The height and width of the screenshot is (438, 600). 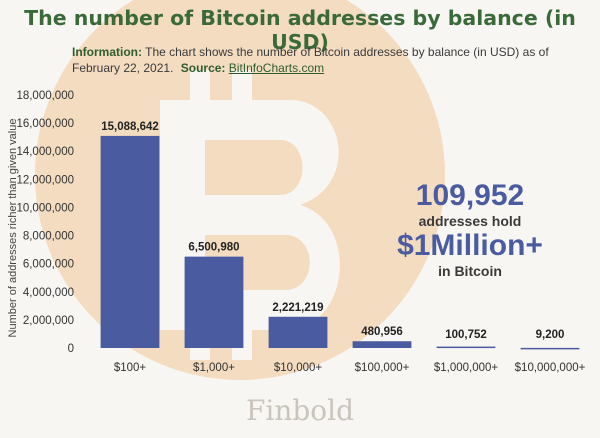 I want to click on bar-value-label: 6,500,980, so click(x=213, y=248).